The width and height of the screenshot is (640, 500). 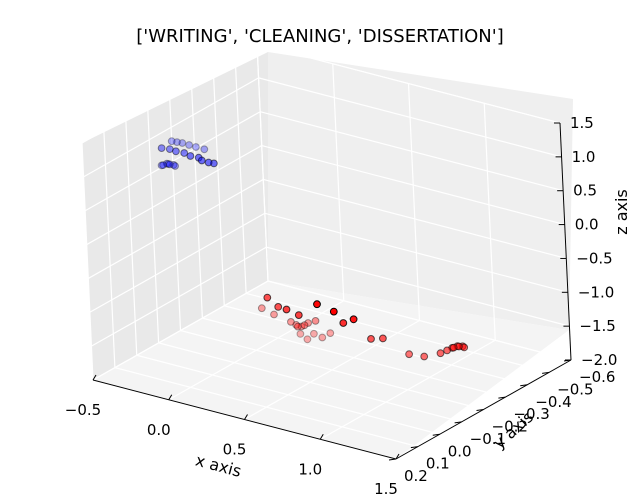 I want to click on z-tick-label: −1.0, so click(x=596, y=292).